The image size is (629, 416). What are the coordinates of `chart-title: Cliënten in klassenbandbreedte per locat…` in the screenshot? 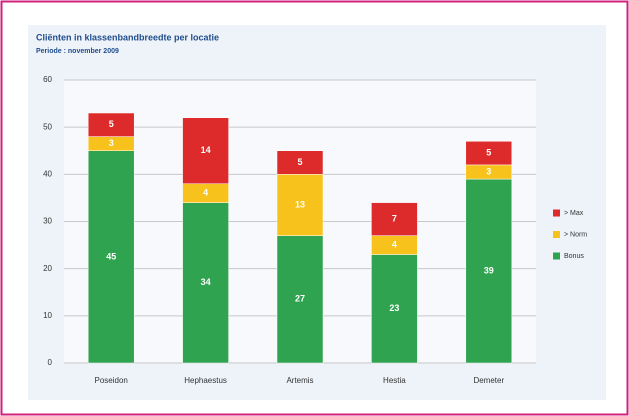 It's located at (127, 37).